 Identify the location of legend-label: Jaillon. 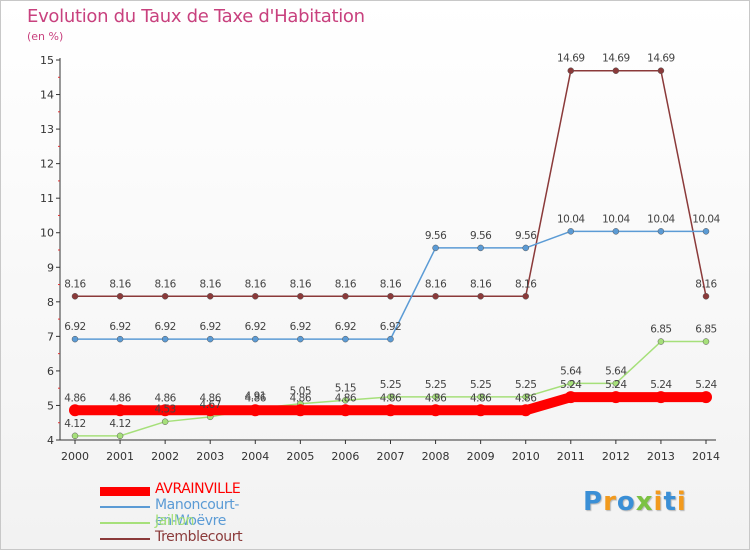
(175, 521).